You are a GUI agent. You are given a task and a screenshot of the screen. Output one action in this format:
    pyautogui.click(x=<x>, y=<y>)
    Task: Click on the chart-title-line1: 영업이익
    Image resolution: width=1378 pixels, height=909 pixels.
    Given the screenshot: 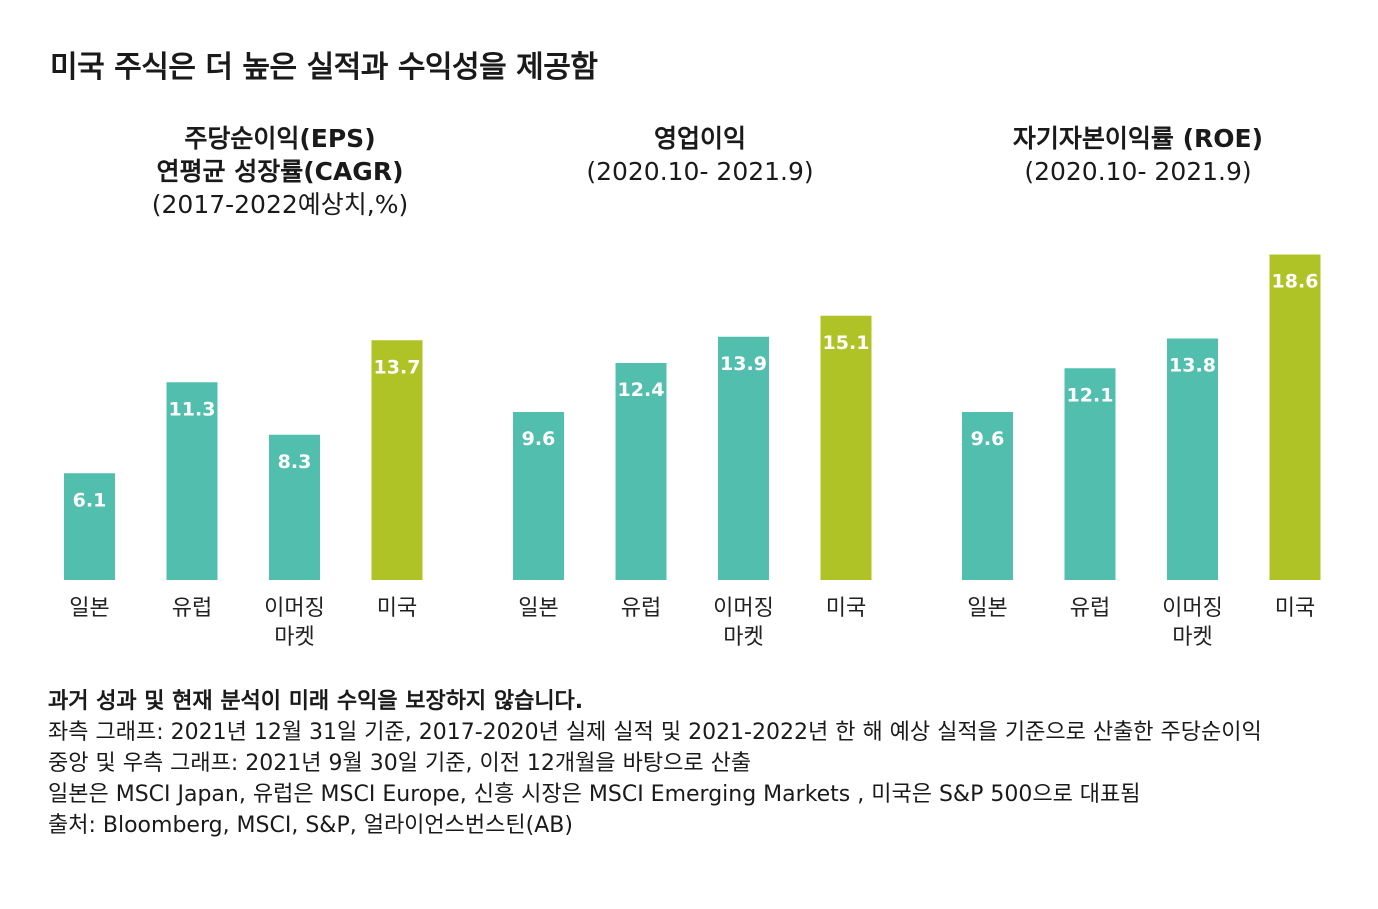 What is the action you would take?
    pyautogui.click(x=699, y=138)
    